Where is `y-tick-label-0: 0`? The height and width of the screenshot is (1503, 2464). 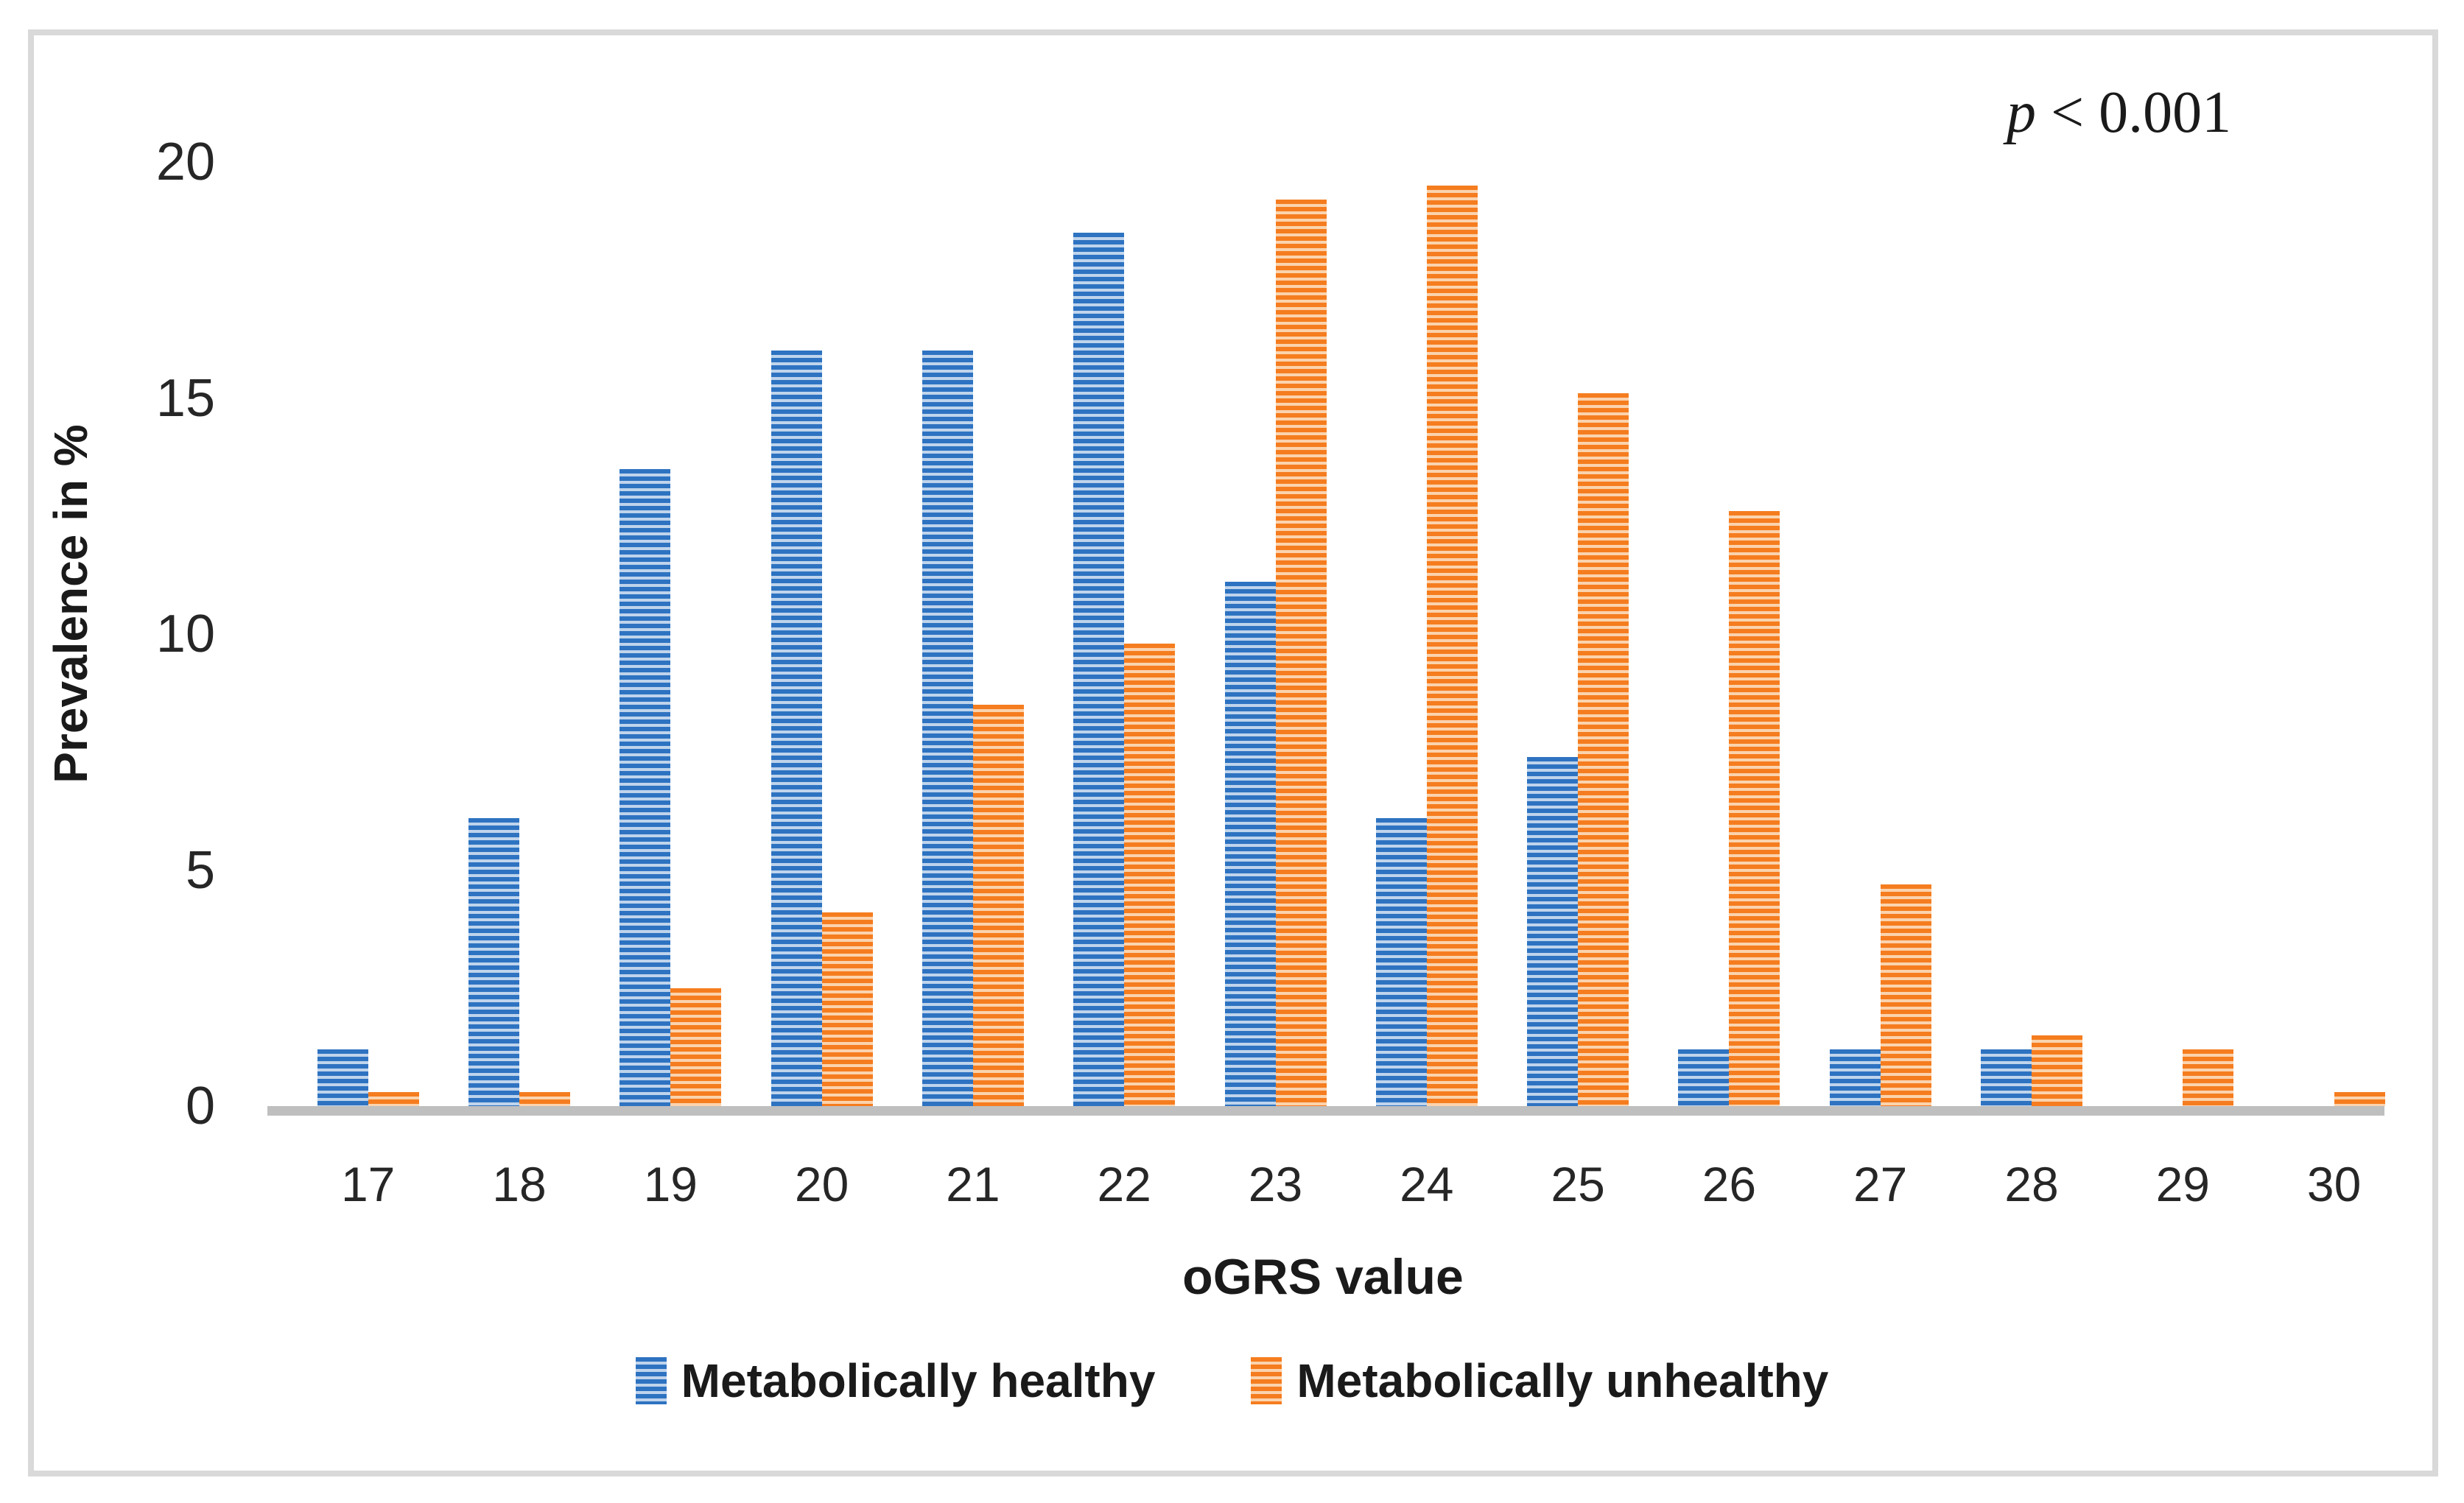
y-tick-label-0: 0 is located at coordinates (200, 1106).